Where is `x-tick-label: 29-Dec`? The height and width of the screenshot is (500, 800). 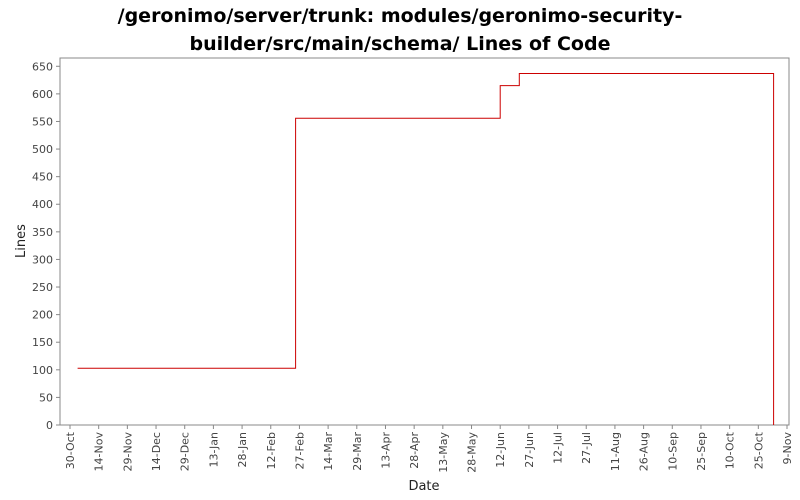 x-tick-label: 29-Dec is located at coordinates (185, 451).